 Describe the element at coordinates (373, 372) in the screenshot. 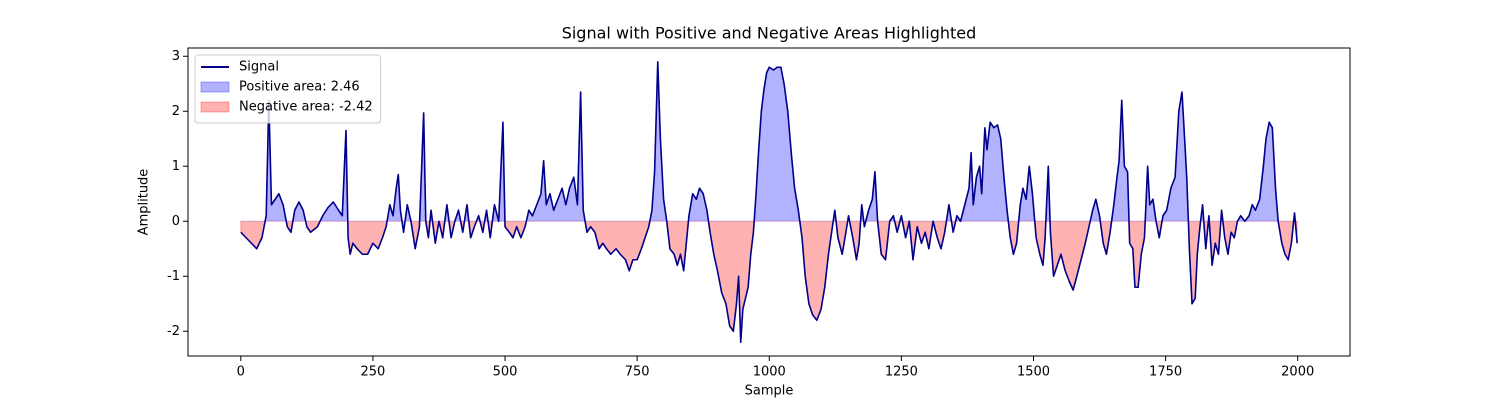

I see `x-tick-label: 250` at that location.